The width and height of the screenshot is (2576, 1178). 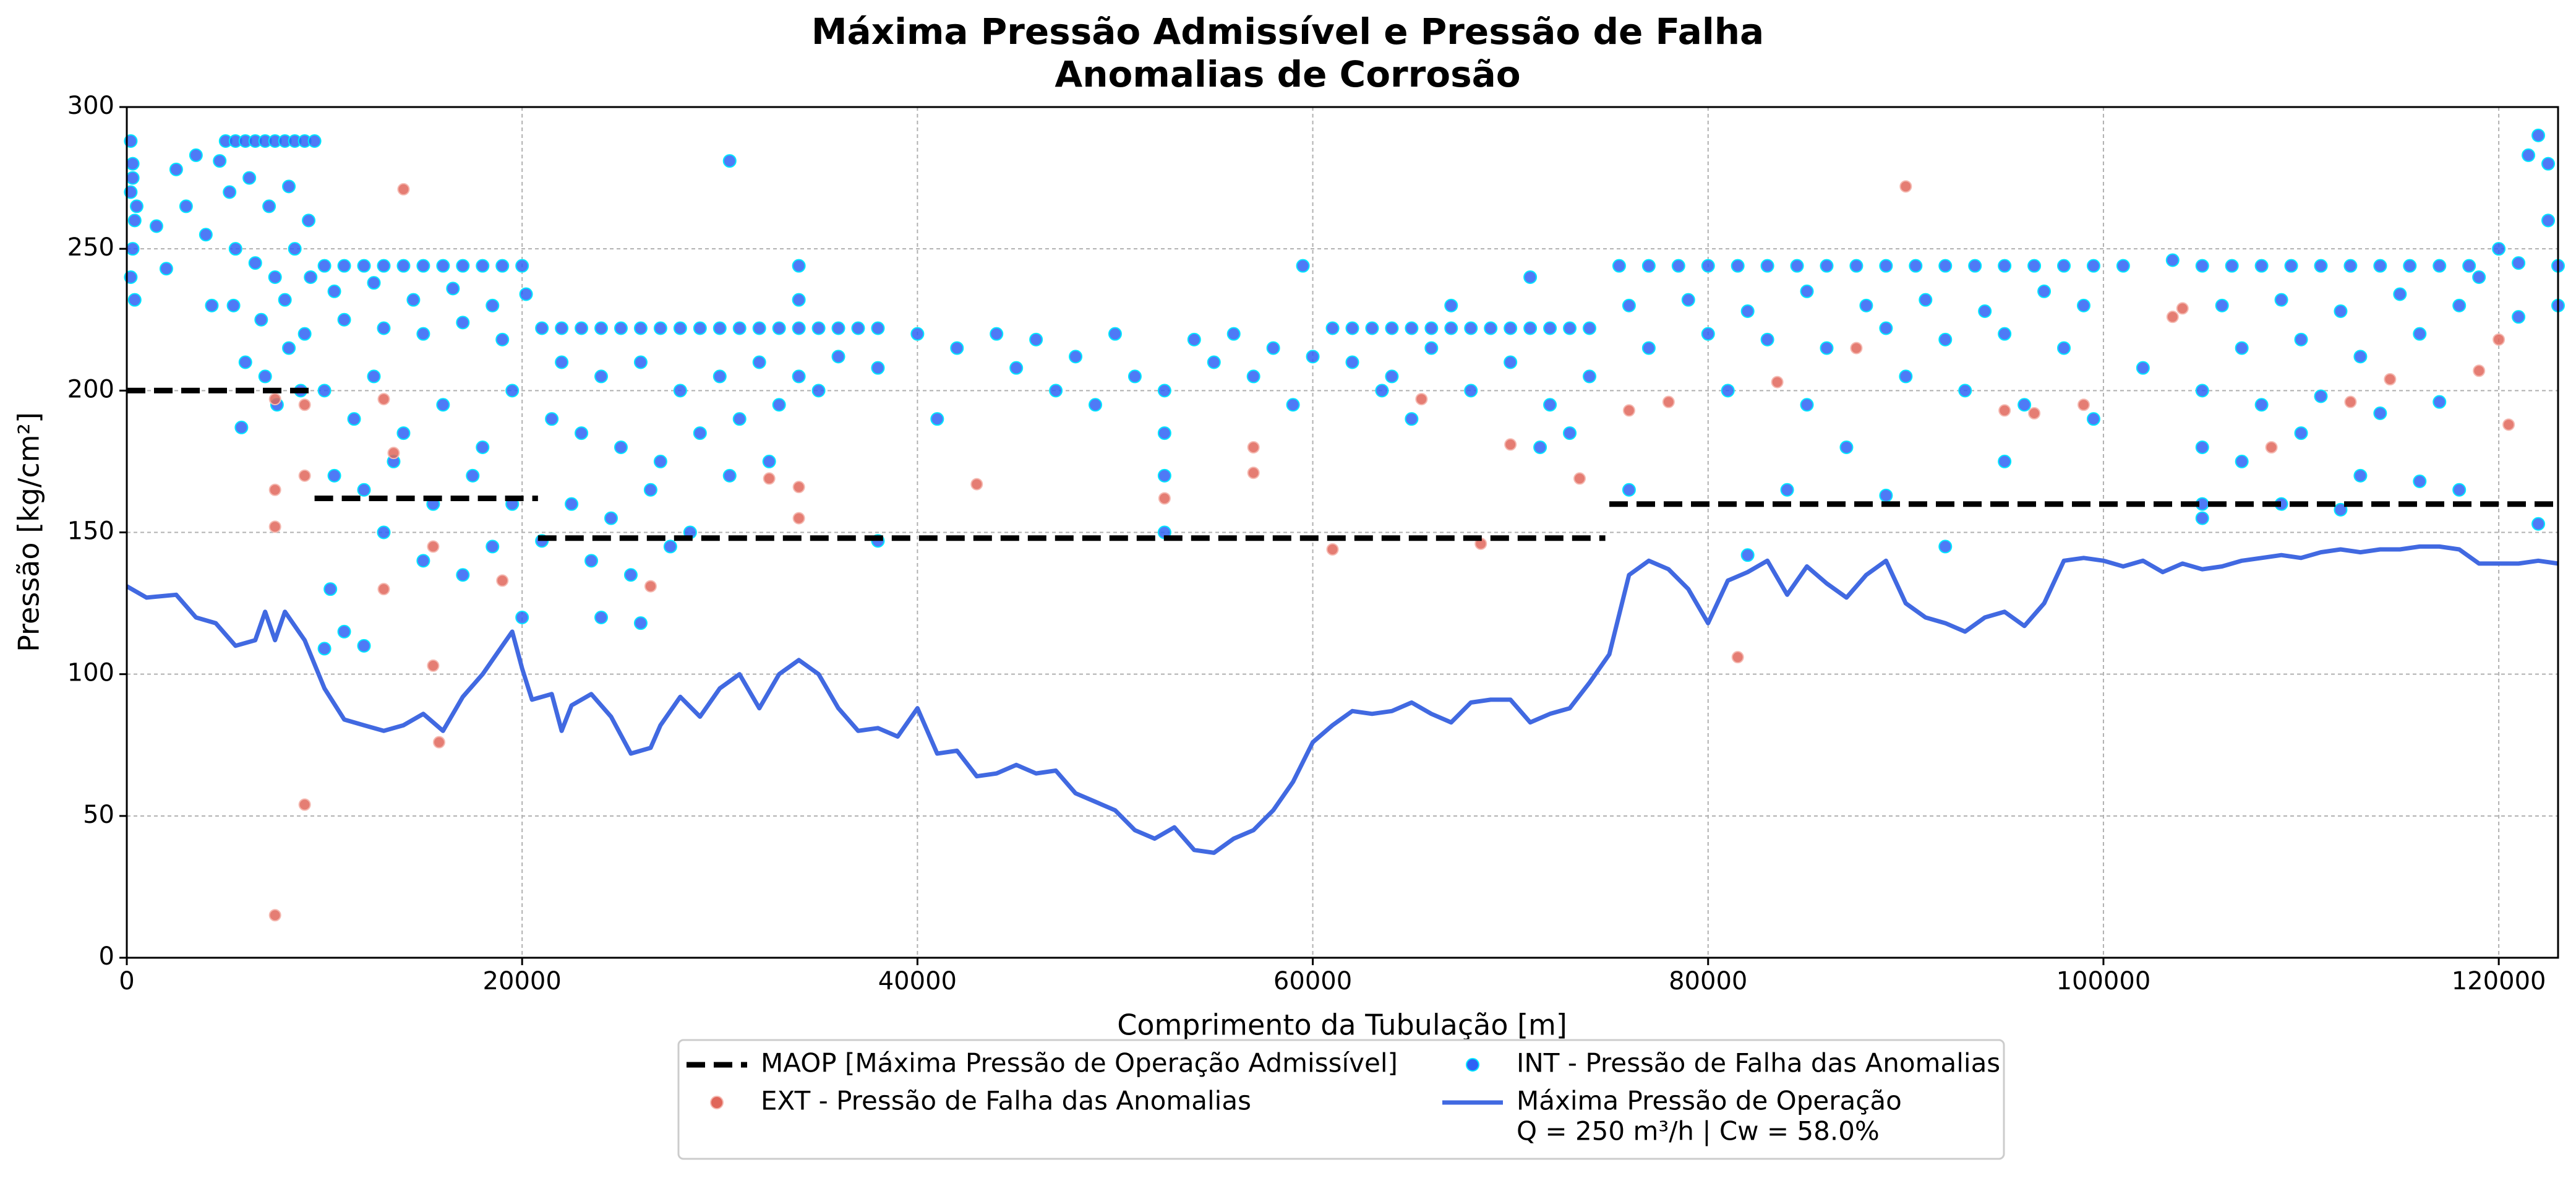 What do you see at coordinates (1698, 1131) in the screenshot?
I see `legend-label: Q = 250 m³/h | Cw = 58.0%` at bounding box center [1698, 1131].